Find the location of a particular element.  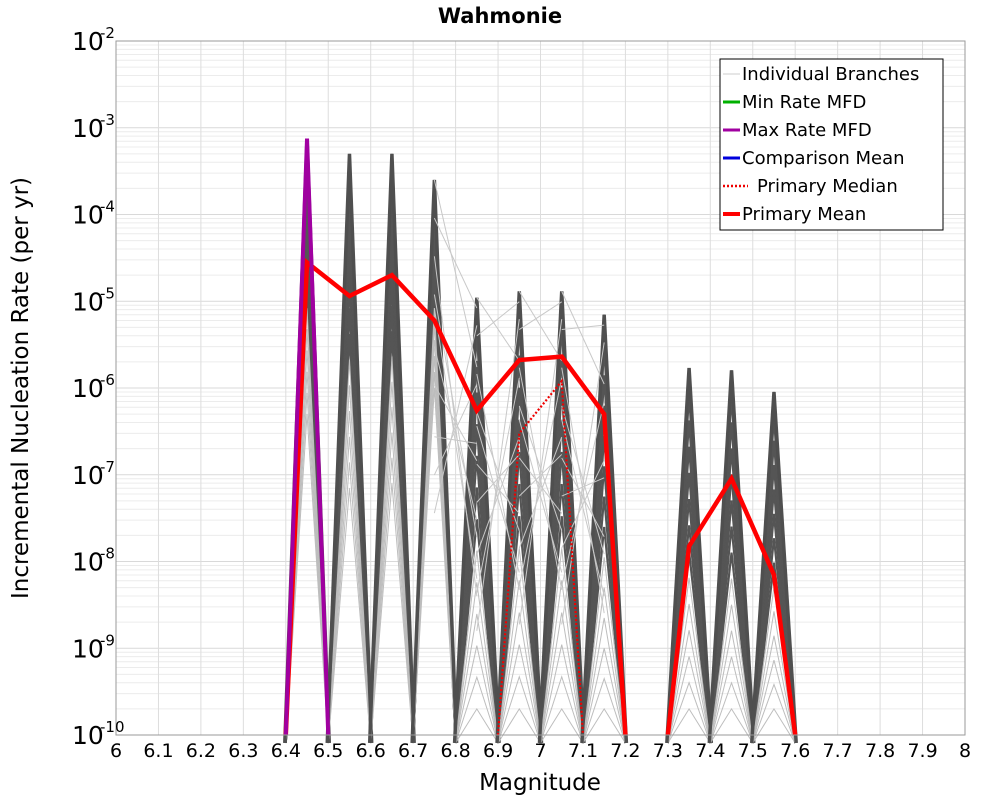

x-tick-label: 6.3 is located at coordinates (243, 751).